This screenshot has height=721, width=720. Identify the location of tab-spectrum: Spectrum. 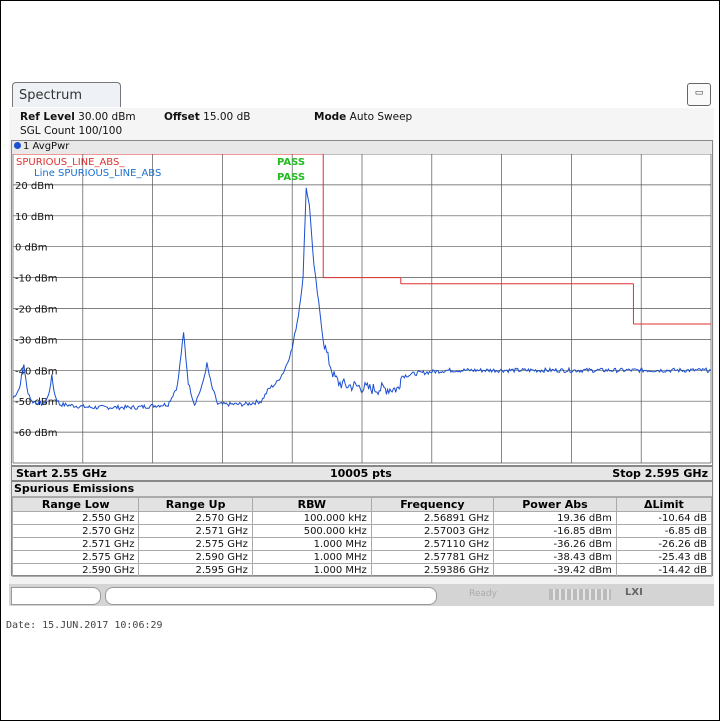
(66, 94).